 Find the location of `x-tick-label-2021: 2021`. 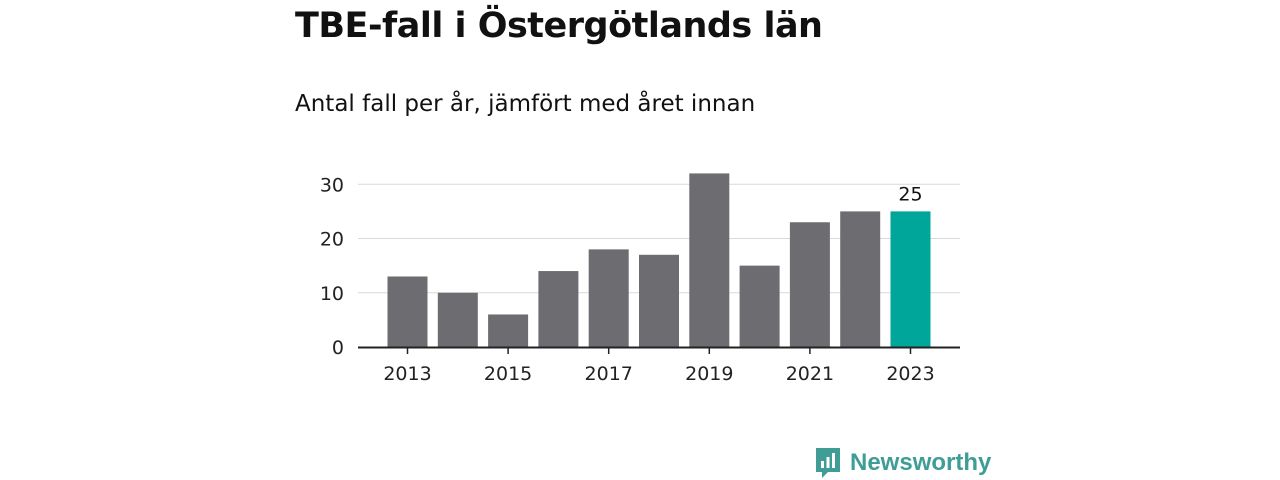

x-tick-label-2021: 2021 is located at coordinates (810, 374).